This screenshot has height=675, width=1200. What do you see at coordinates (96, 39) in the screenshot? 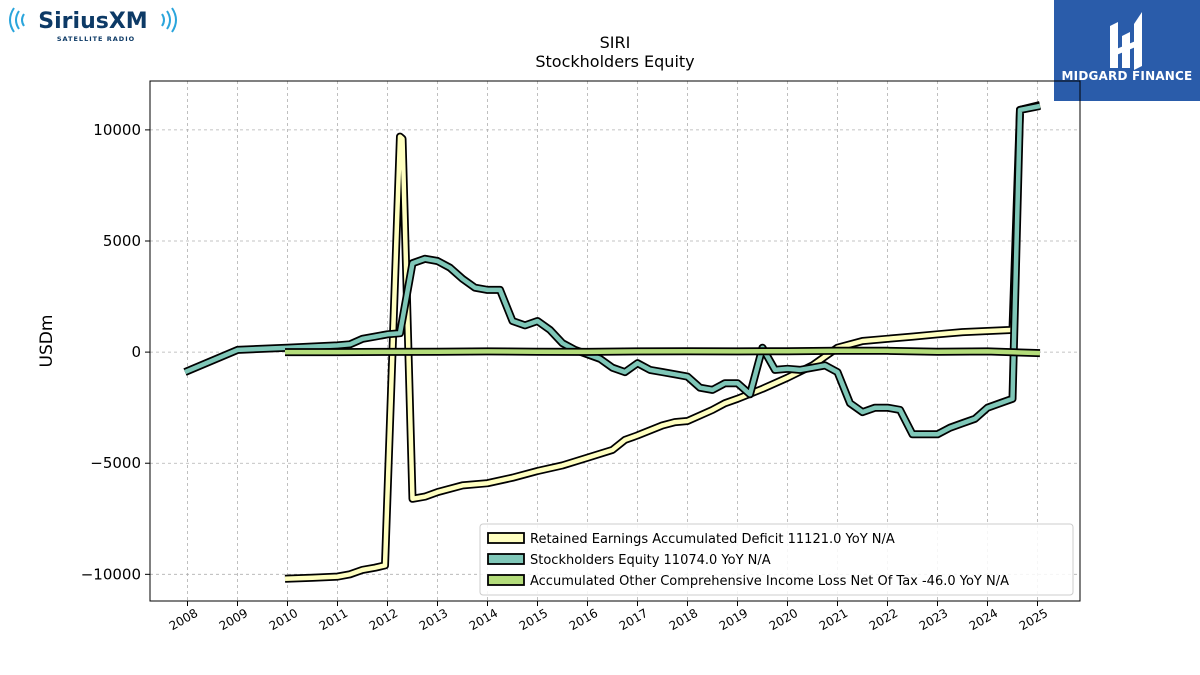
I see `siriusxm-tagline: SATELLITE RADIO` at bounding box center [96, 39].